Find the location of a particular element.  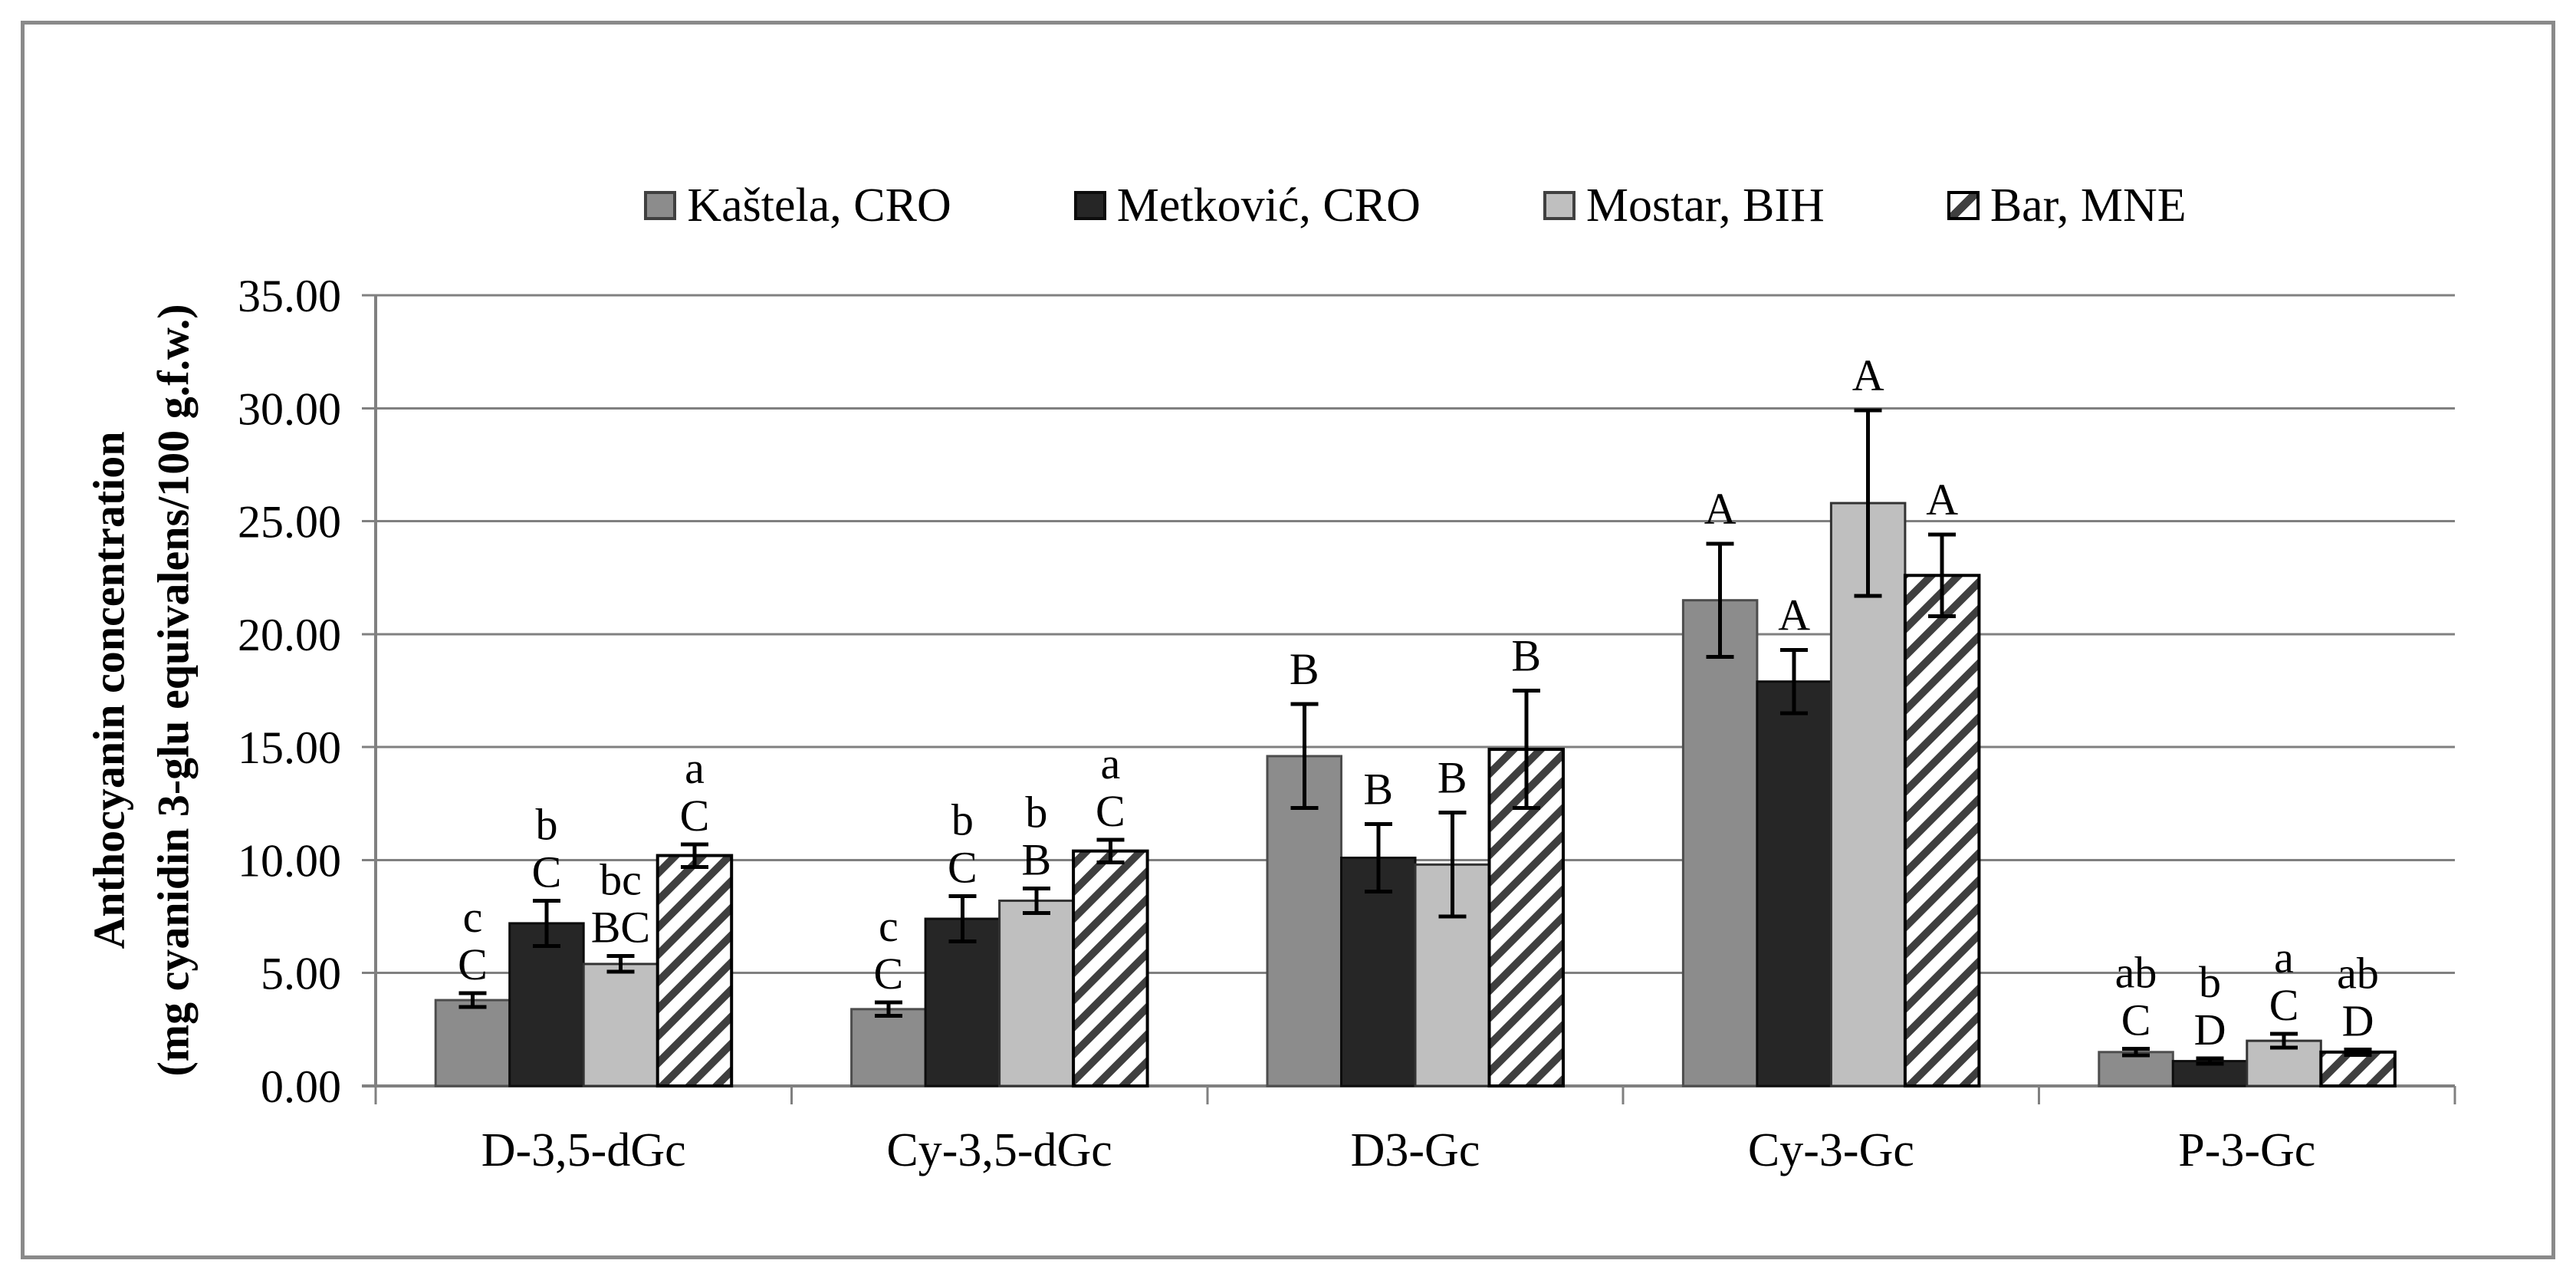

legend-item-metkovic: Metković, CRO is located at coordinates (1247, 206).